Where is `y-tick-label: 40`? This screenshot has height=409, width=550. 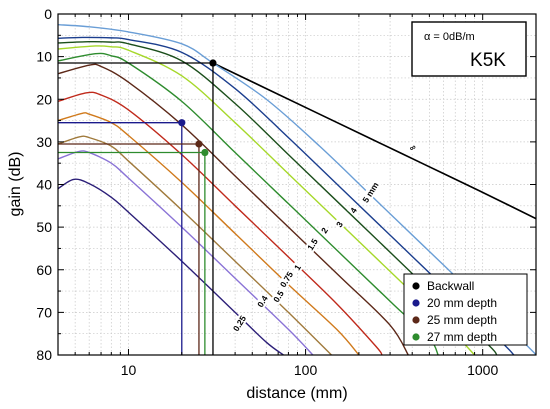 y-tick-label: 40 is located at coordinates (44, 185).